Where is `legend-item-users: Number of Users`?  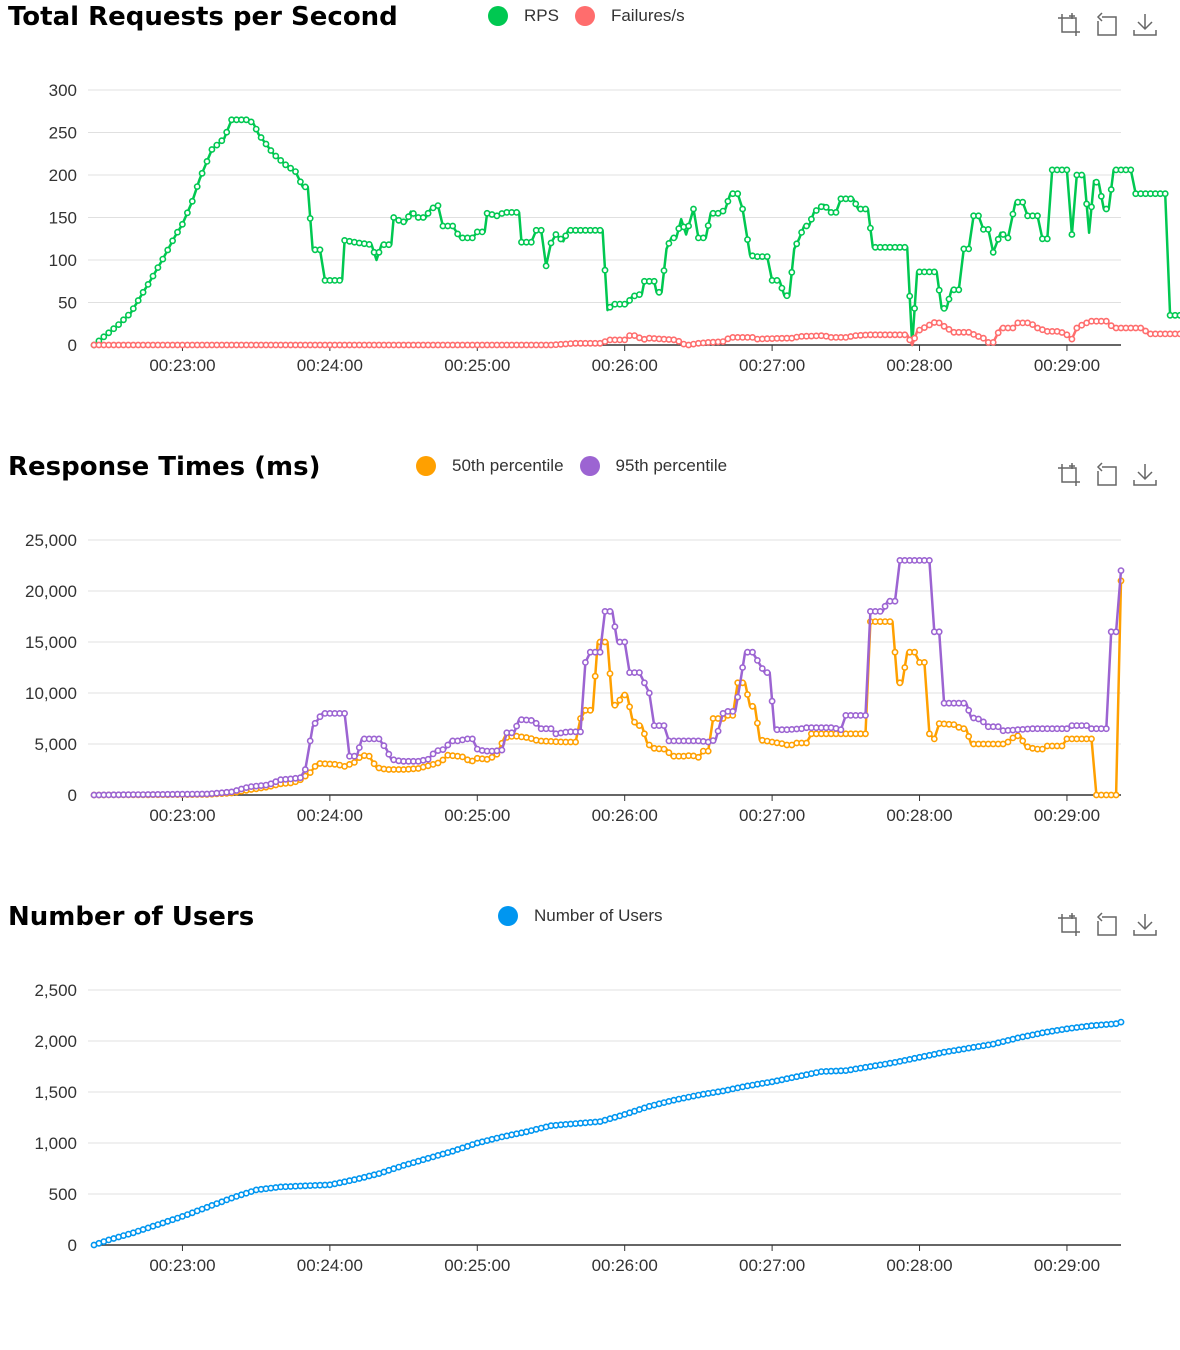
legend-item-users: Number of Users is located at coordinates (580, 916).